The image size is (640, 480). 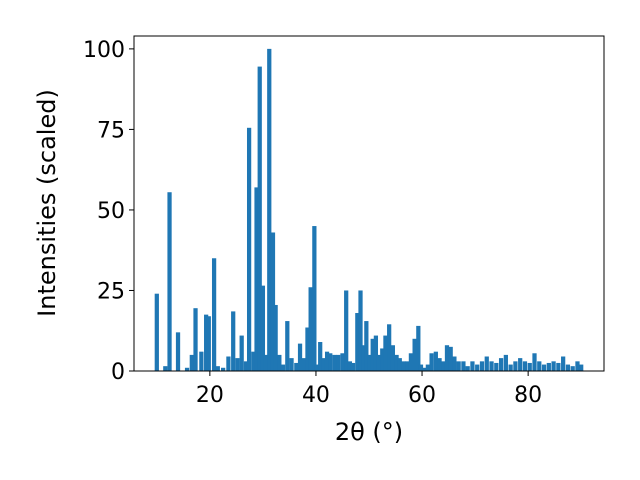 I want to click on y-axis-label: Intensities (scaled), so click(x=47, y=203).